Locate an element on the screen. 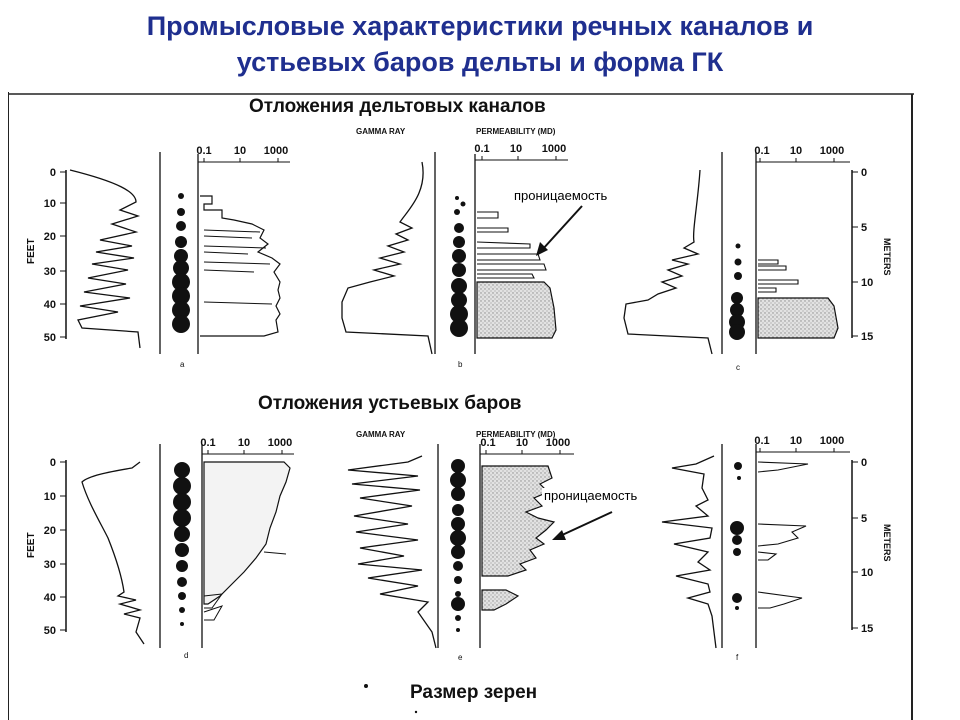 This screenshot has height=720, width=960. gamma-ray-curve-c is located at coordinates (668, 262).